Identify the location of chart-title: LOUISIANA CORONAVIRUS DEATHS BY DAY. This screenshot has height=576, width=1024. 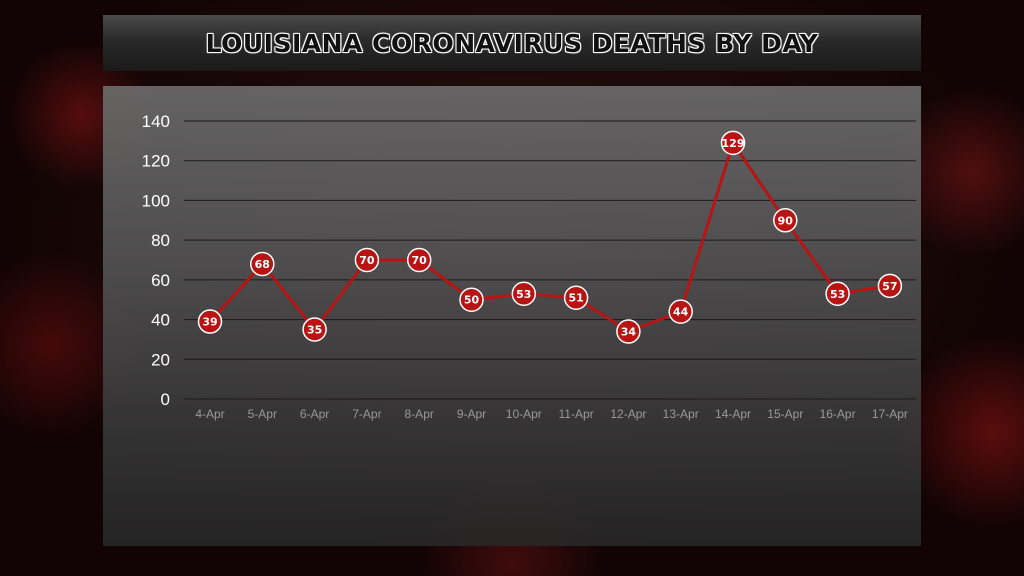
(512, 43).